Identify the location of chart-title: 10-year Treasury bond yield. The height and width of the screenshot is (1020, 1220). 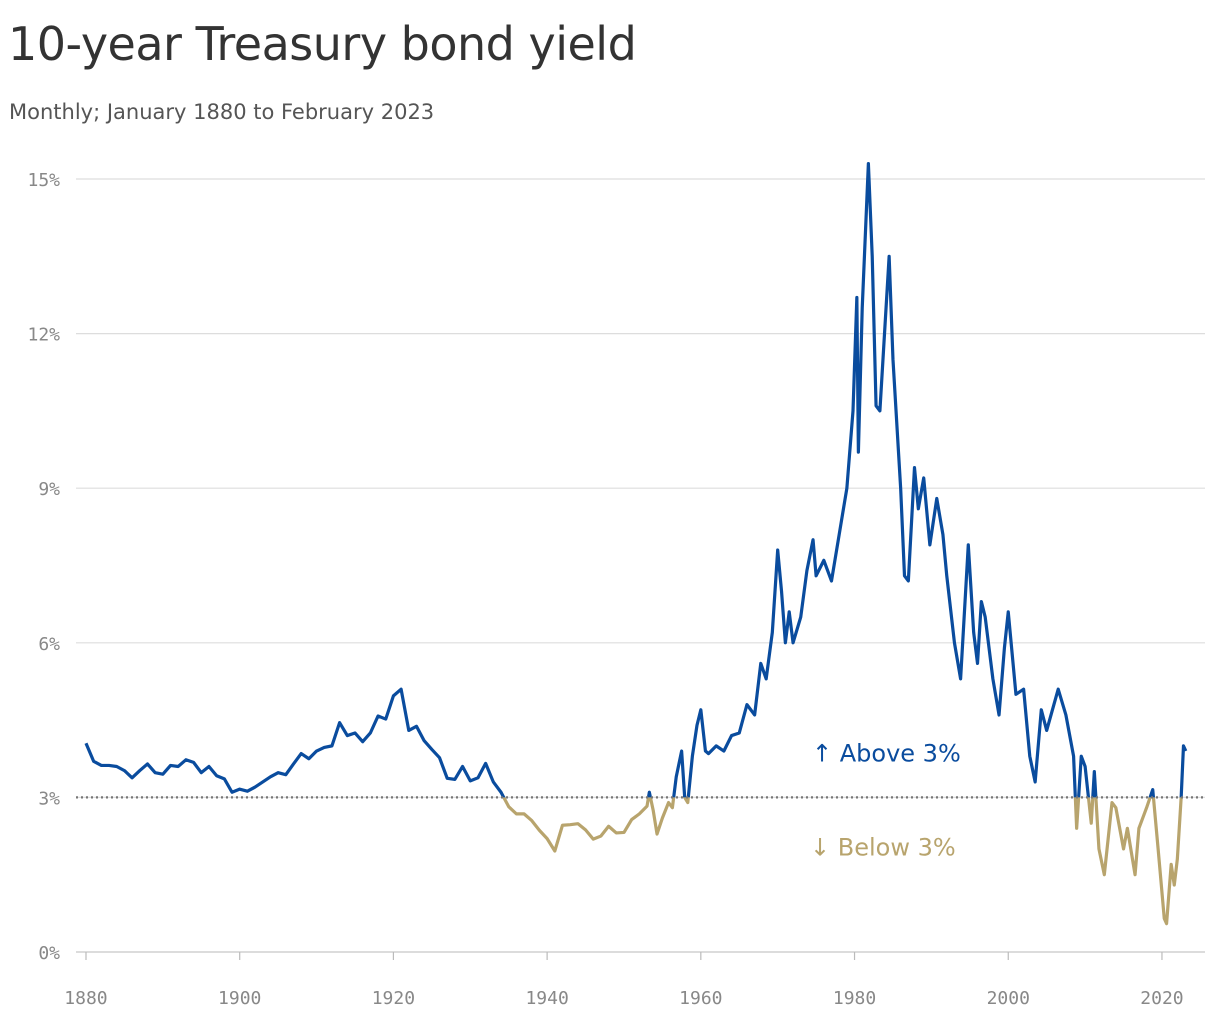
(322, 44).